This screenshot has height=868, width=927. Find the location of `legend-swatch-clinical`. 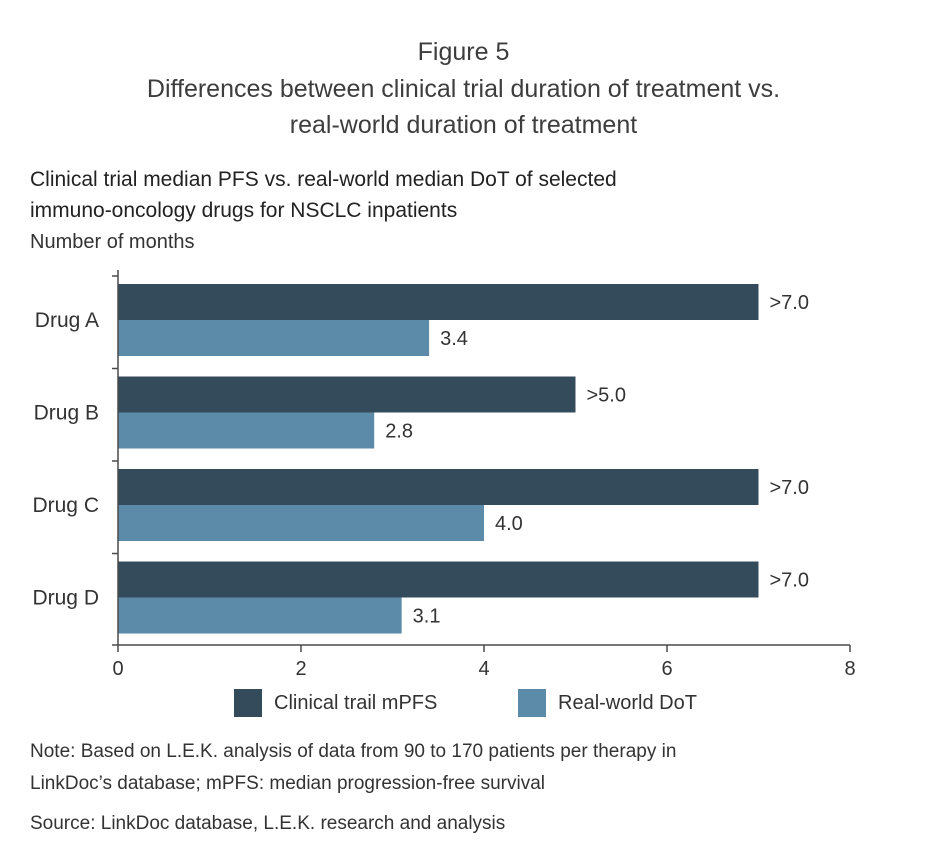

legend-swatch-clinical is located at coordinates (248, 703).